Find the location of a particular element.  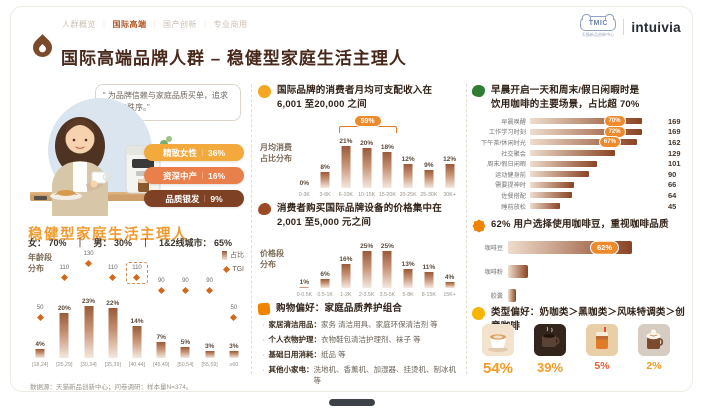

bar-column: 4% 15K+ is located at coordinates (449, 266).